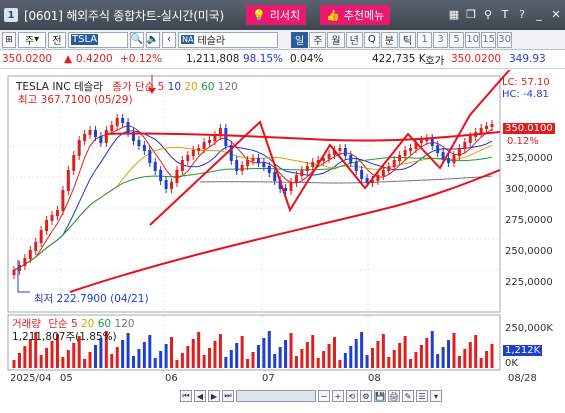 The image size is (565, 413). I want to click on grid-icon: ▦, so click(454, 14).